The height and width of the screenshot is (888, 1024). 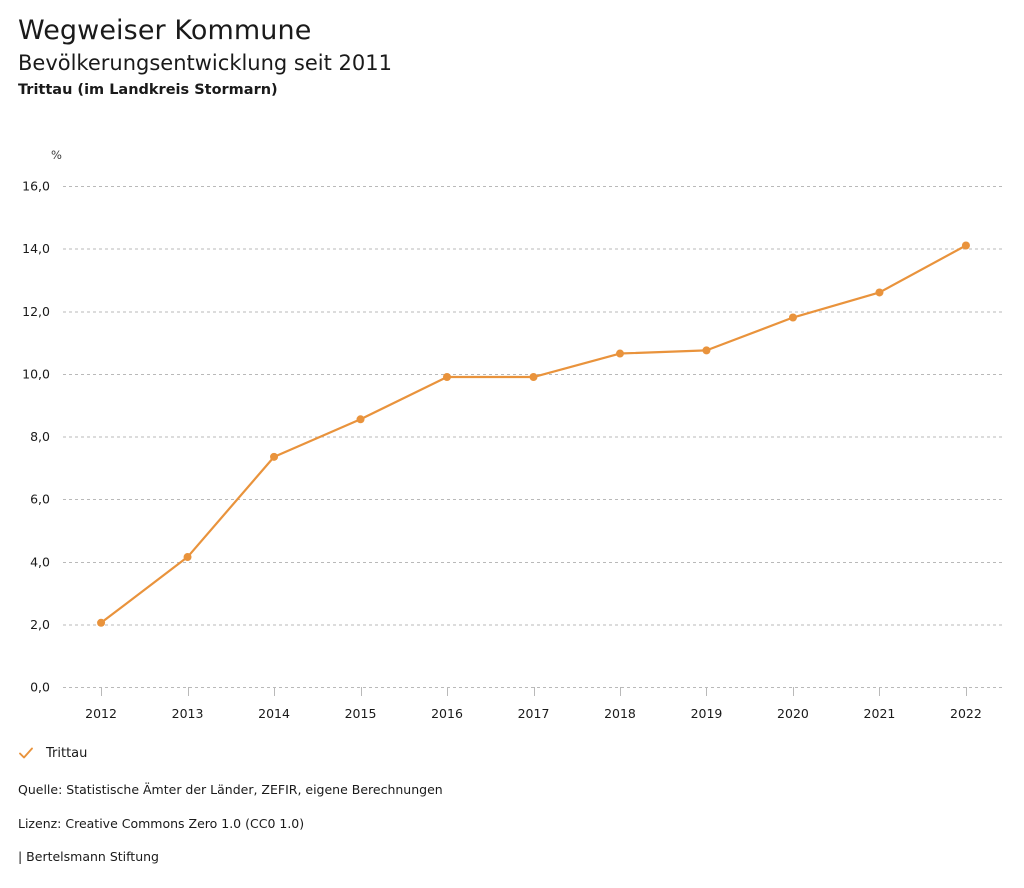 What do you see at coordinates (205, 62) in the screenshot?
I see `page-subtitle: Bevölkerungsentwicklung seit 2011` at bounding box center [205, 62].